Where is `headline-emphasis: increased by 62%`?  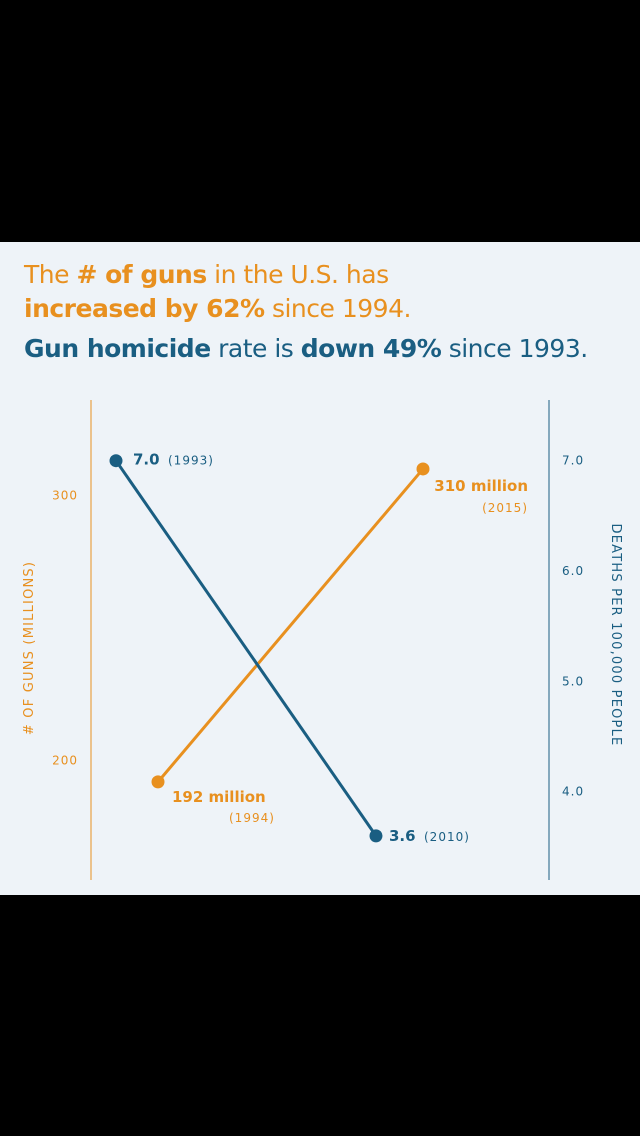
headline-emphasis: increased by 62% is located at coordinates (144, 308).